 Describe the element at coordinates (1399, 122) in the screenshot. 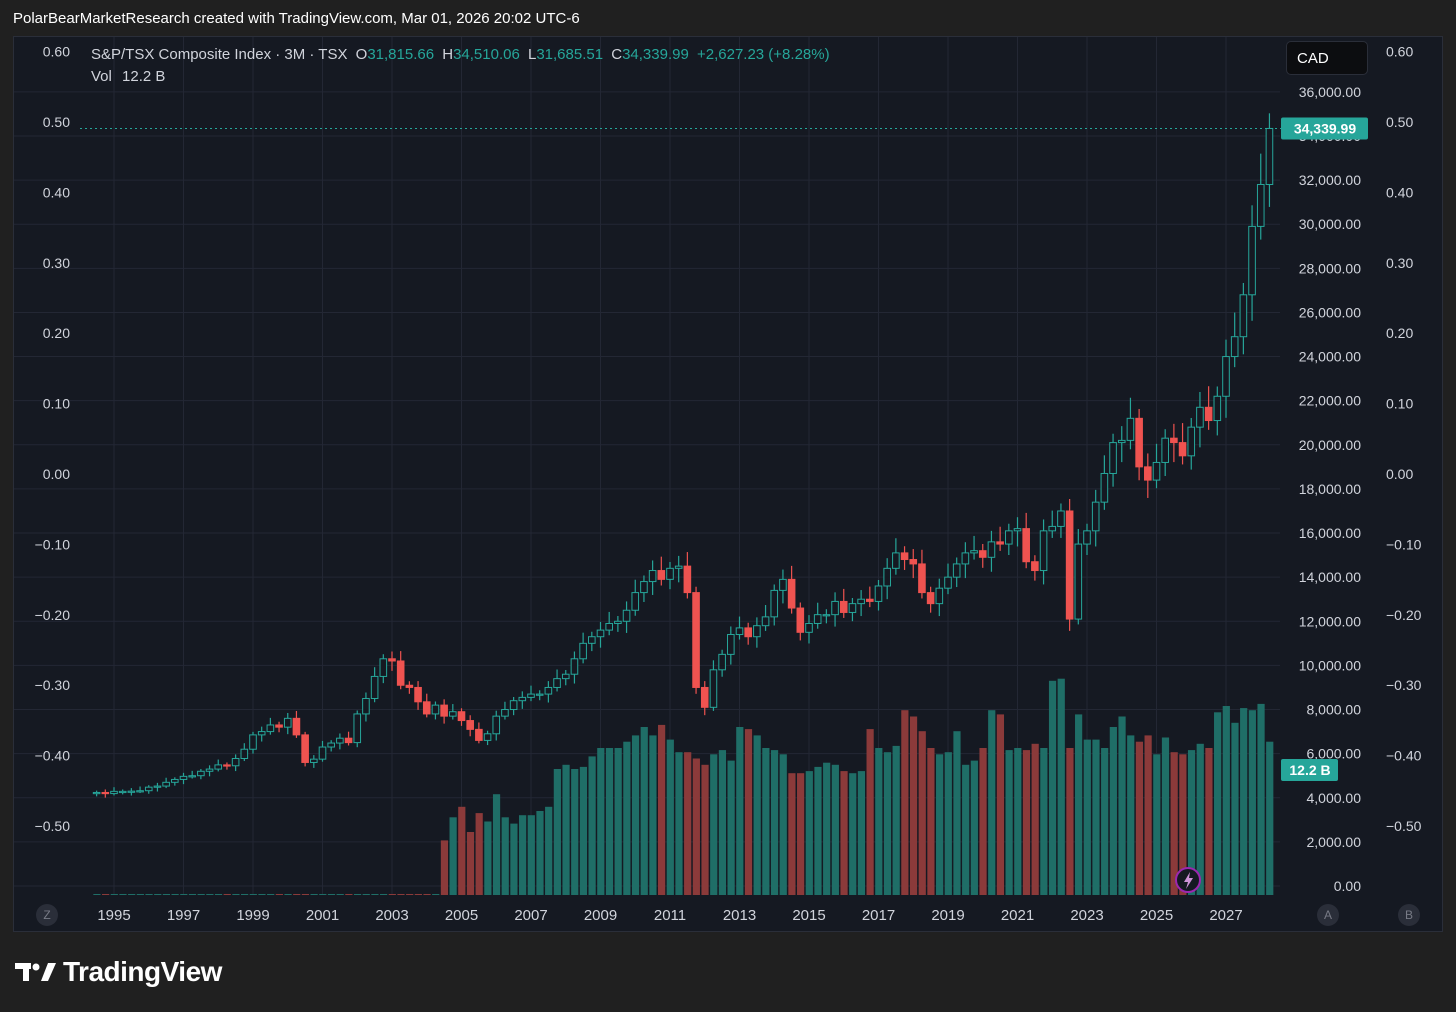

I see `right-scale-tick: 0.50` at that location.